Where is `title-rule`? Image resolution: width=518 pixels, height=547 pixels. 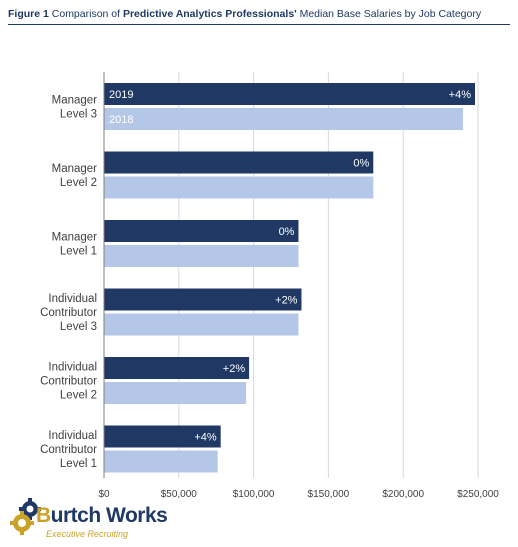 title-rule is located at coordinates (259, 24).